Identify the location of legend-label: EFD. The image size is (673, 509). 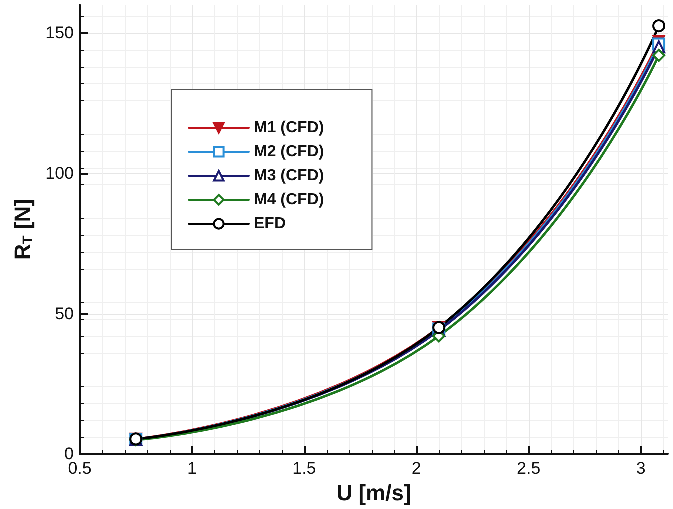
(270, 224).